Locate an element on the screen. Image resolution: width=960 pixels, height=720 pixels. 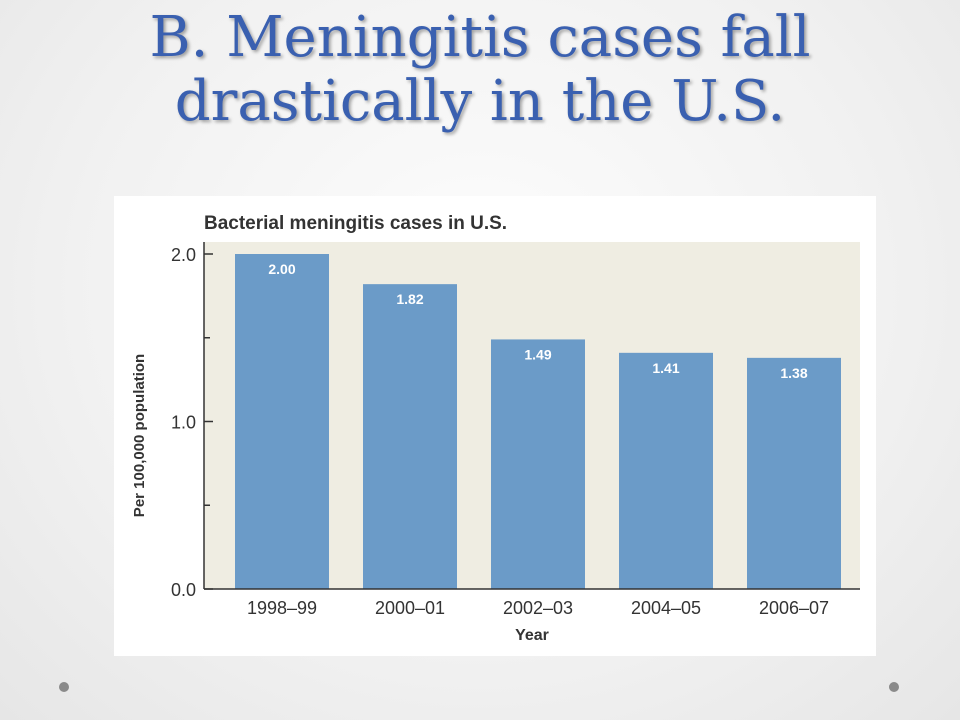
y-axis-label: Per 100,000 population is located at coordinates (139, 435).